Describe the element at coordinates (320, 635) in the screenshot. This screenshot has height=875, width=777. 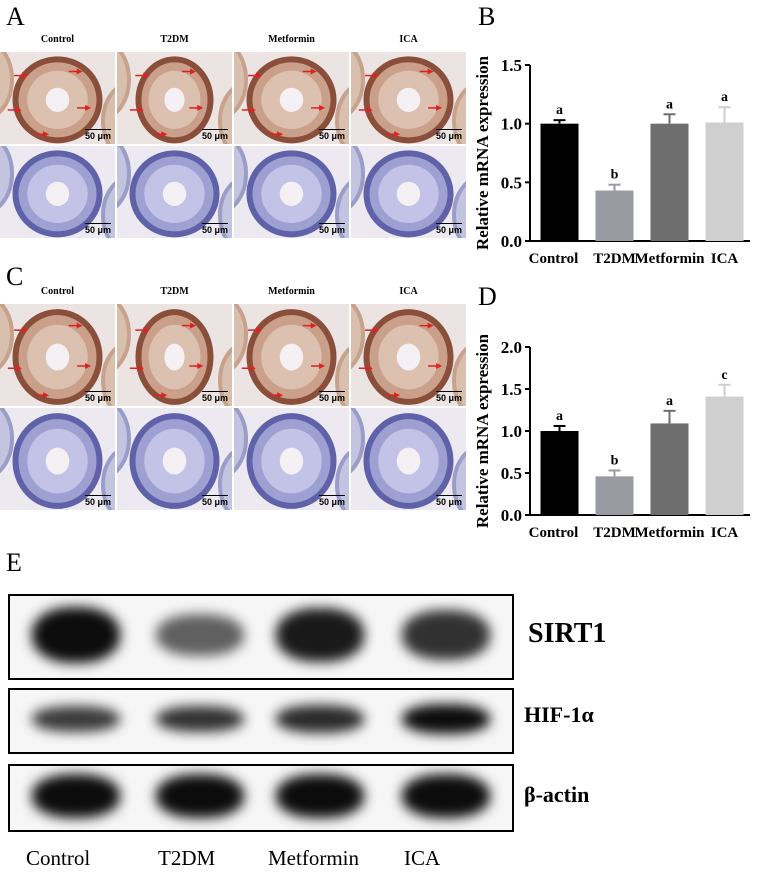
I see `band-sirt1-metformin` at that location.